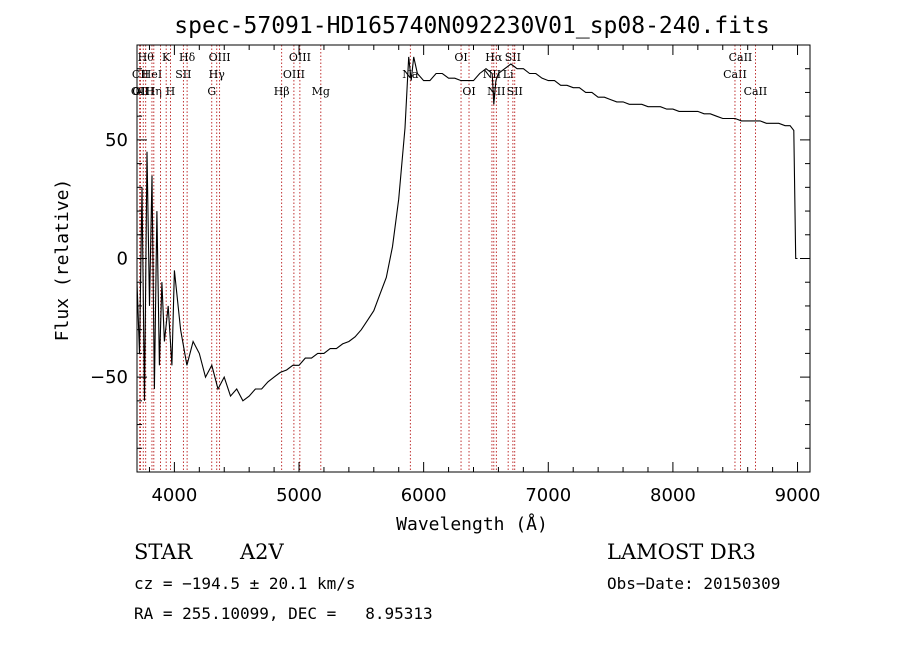 This screenshot has height=649, width=900. What do you see at coordinates (166, 57) in the screenshot?
I see `annotation-label: K` at bounding box center [166, 57].